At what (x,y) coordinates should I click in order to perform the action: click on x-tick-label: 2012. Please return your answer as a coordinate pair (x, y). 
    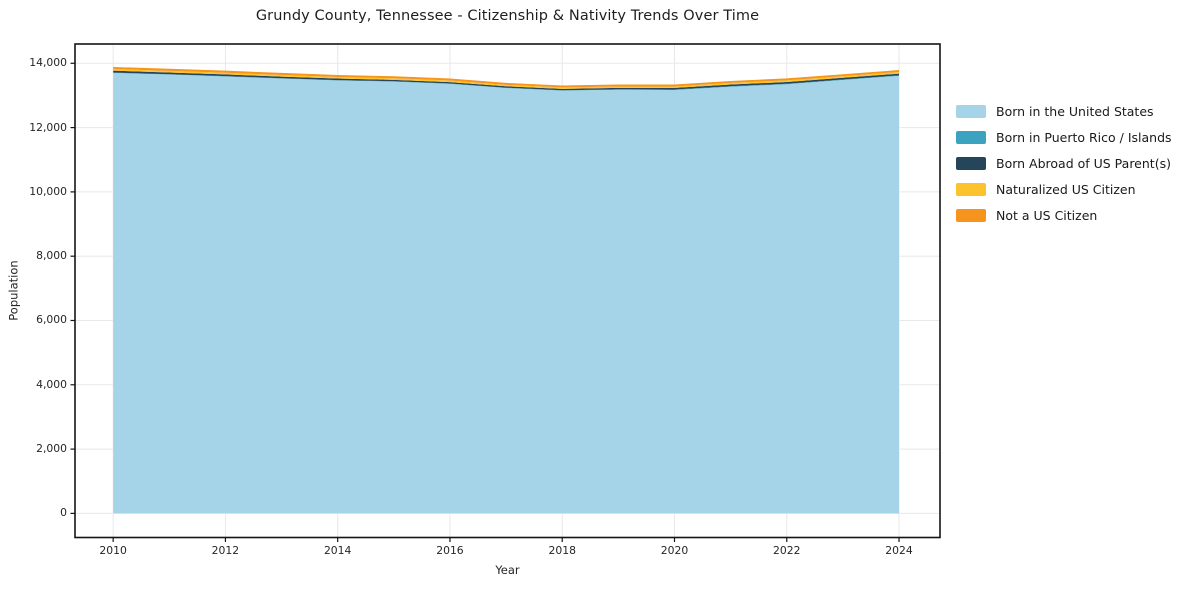
    Looking at the image, I should click on (225, 550).